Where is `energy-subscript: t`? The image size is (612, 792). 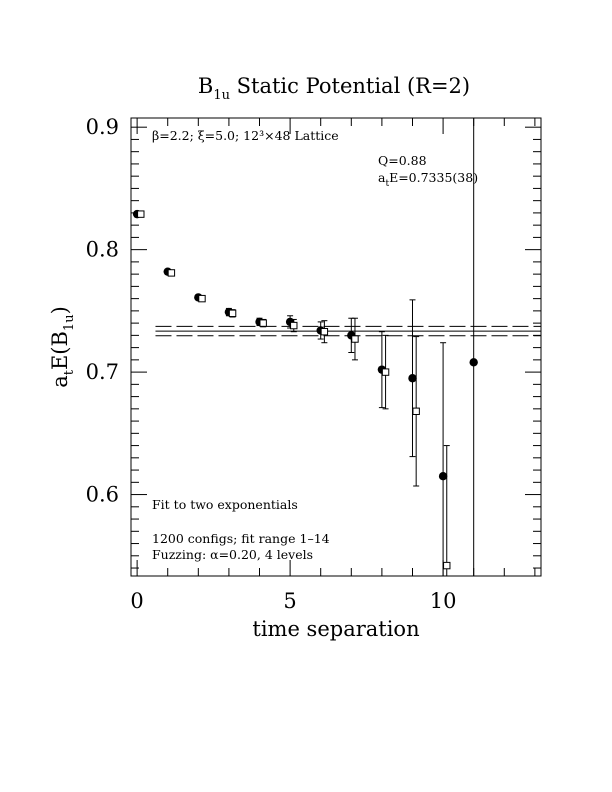 energy-subscript: t is located at coordinates (387, 184).